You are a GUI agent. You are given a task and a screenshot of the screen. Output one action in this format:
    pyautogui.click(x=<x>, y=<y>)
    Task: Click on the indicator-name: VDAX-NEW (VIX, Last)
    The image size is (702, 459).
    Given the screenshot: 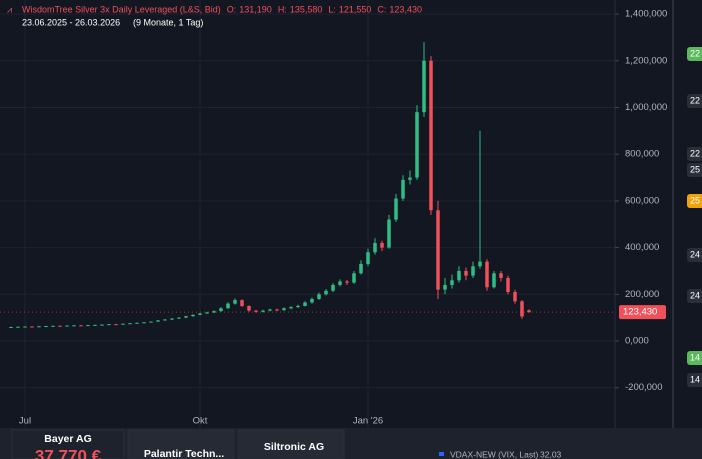 What is the action you would take?
    pyautogui.click(x=494, y=454)
    